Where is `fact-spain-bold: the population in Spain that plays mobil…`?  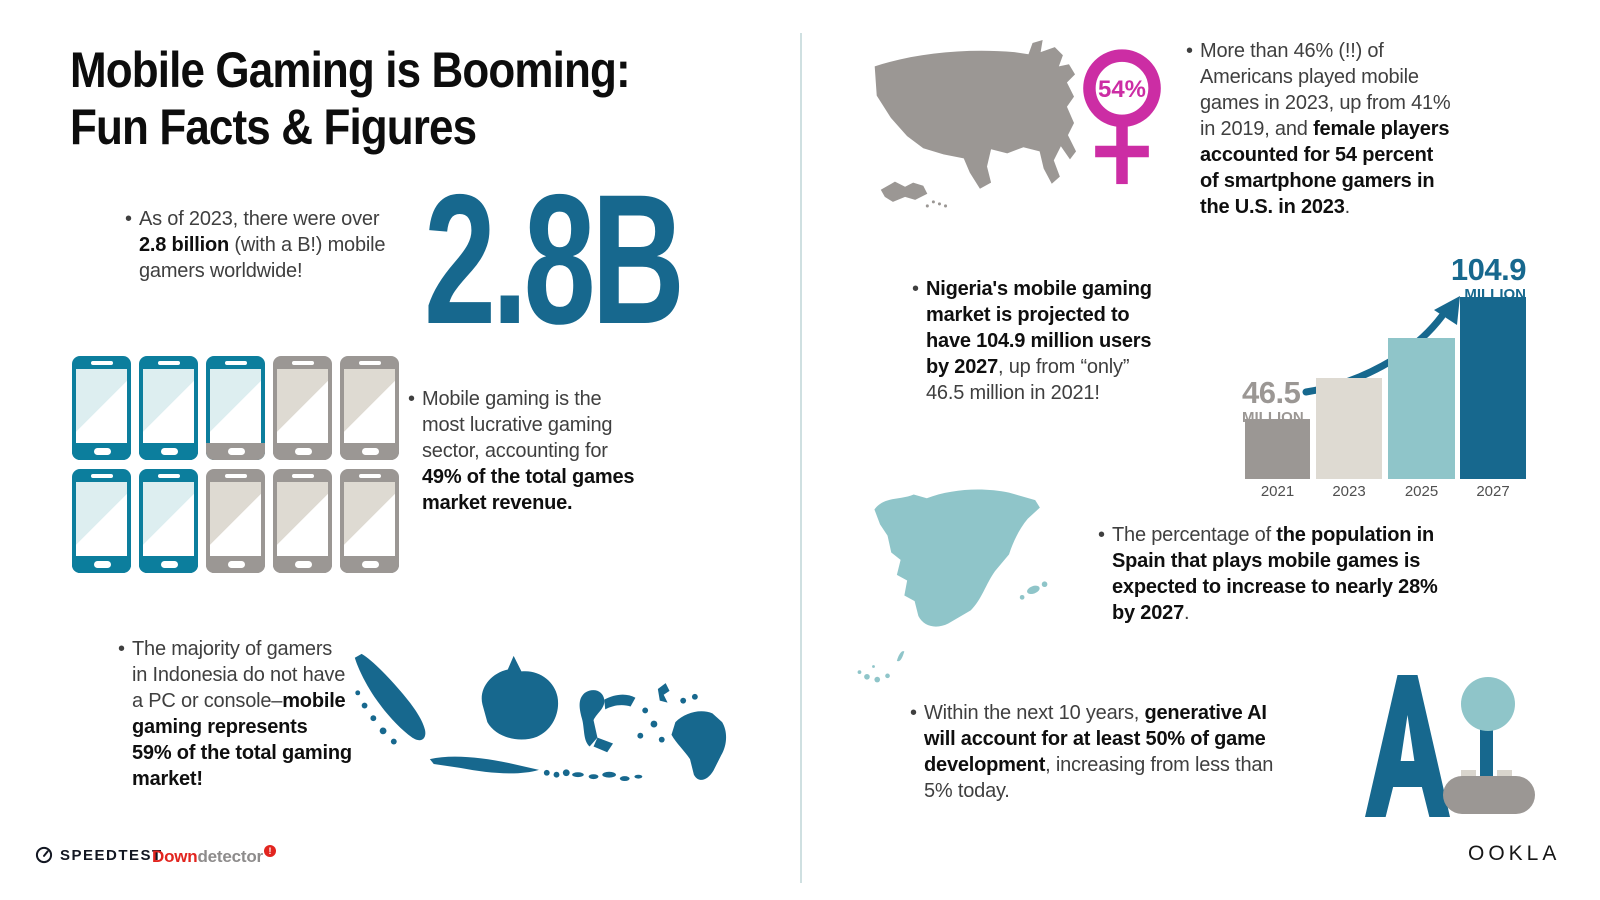 fact-spain-bold: the population in Spain that plays mobil… is located at coordinates (1275, 574).